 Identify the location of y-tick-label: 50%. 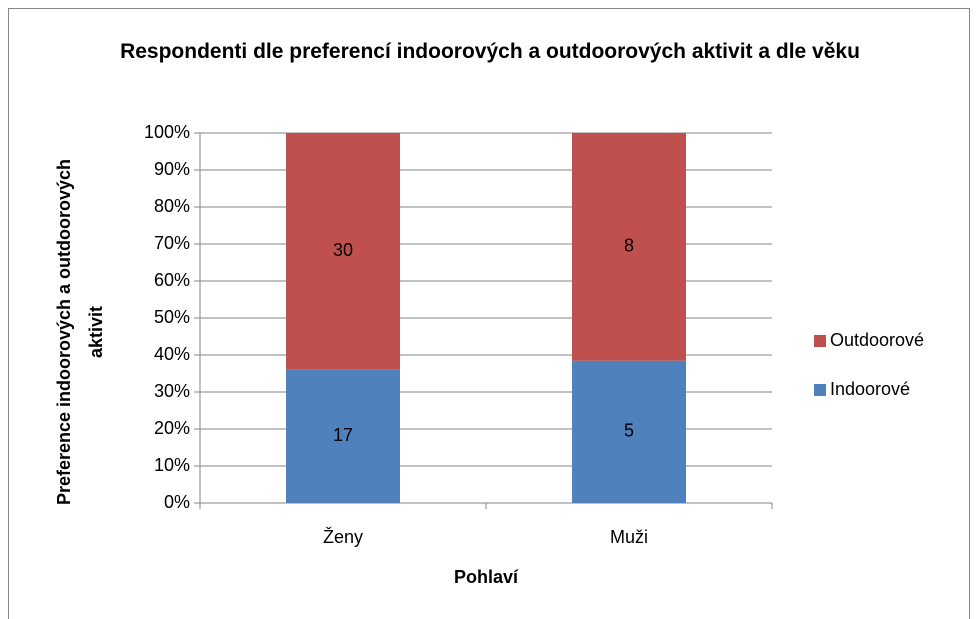
(172, 317).